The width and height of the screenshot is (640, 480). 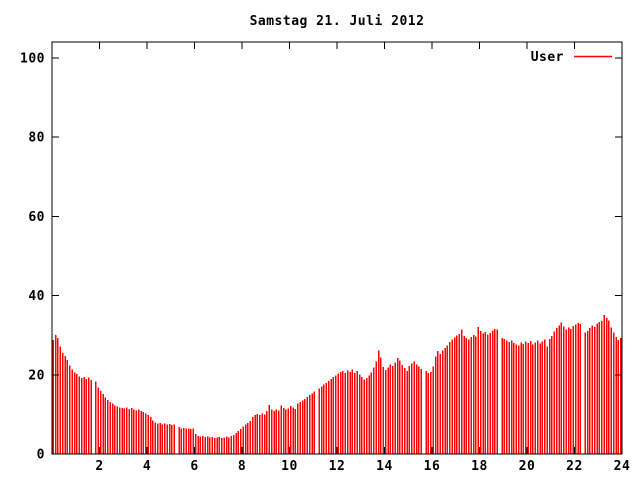 What do you see at coordinates (36, 217) in the screenshot?
I see `y-tick-label: 60` at bounding box center [36, 217].